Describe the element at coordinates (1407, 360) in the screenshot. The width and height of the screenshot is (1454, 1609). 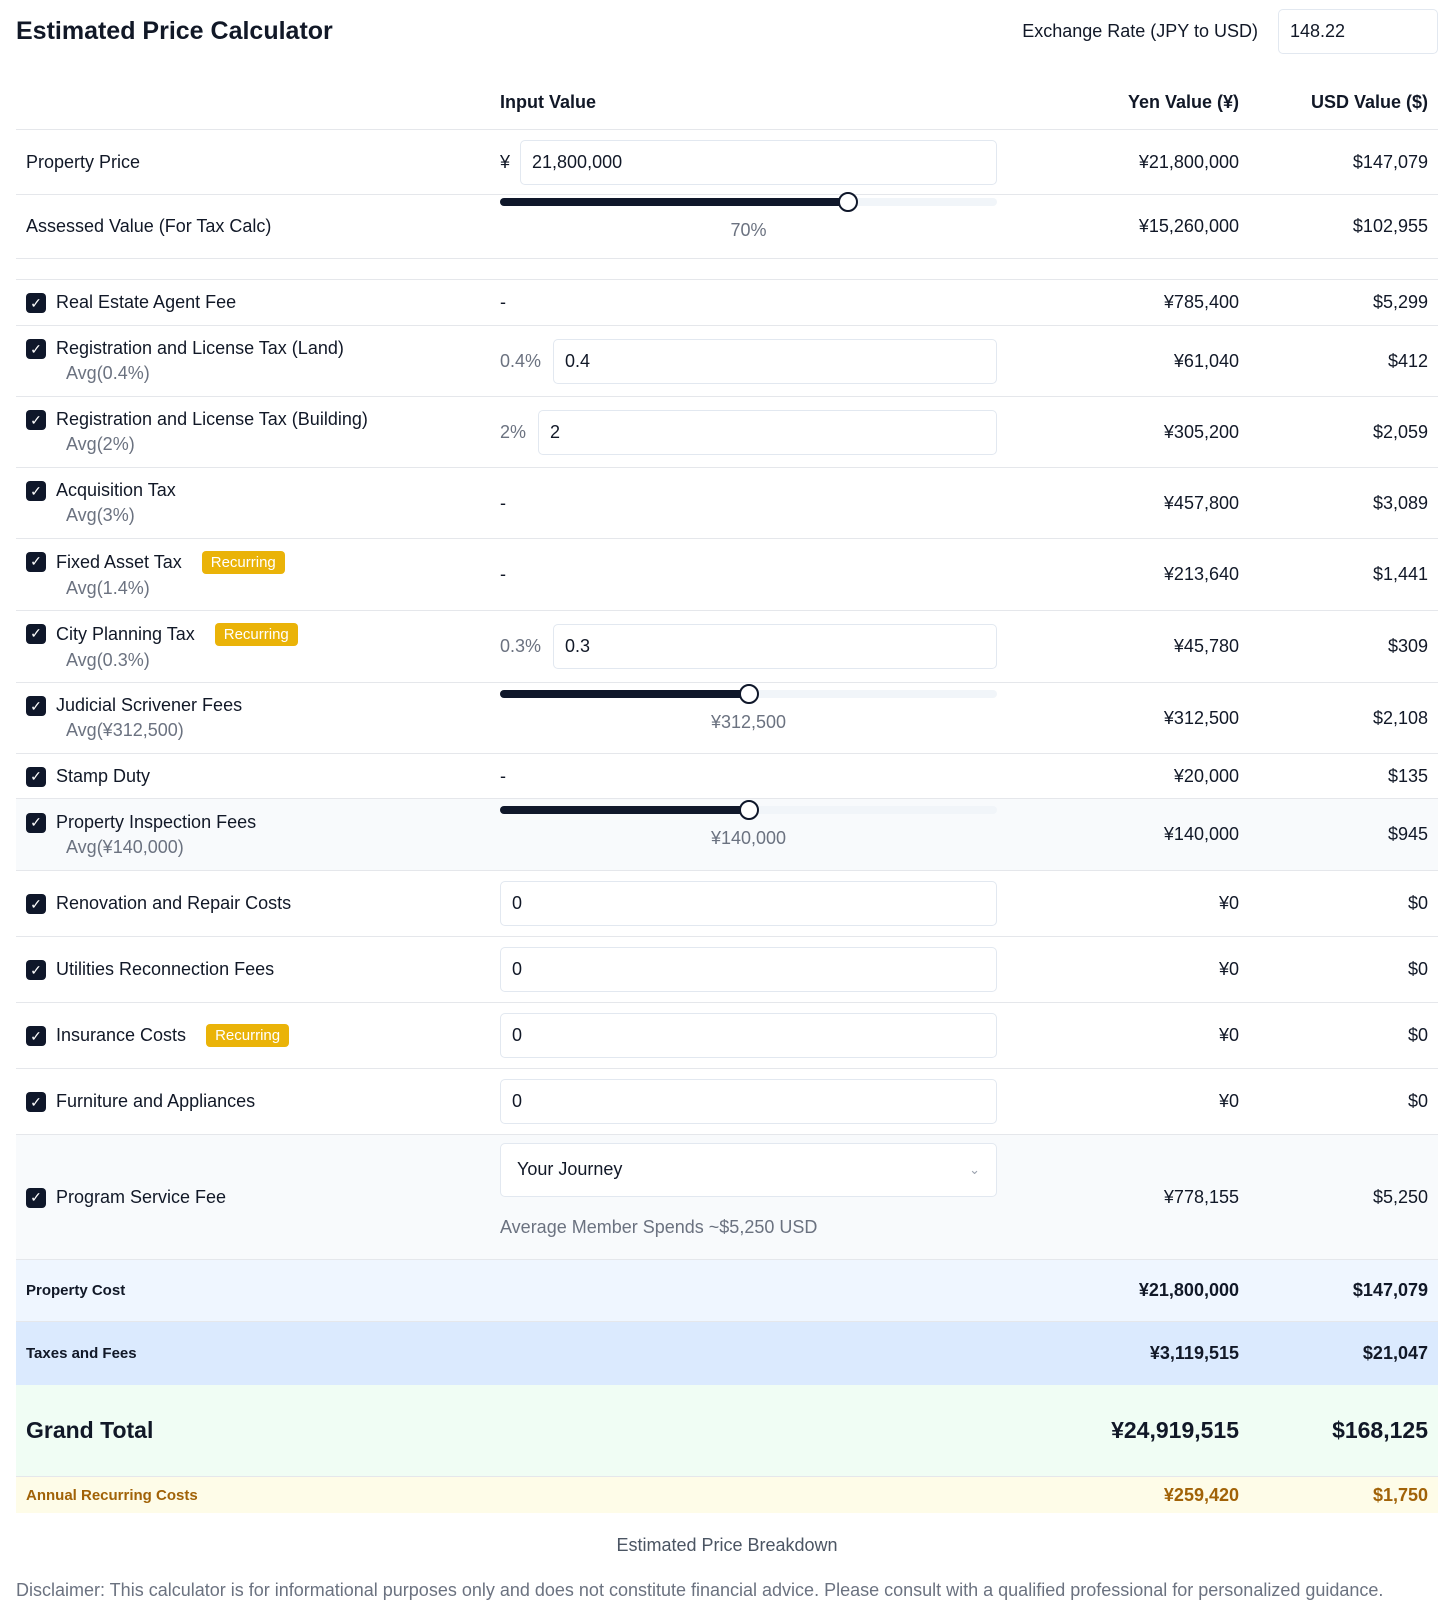
I see `usd-value: $412` at that location.